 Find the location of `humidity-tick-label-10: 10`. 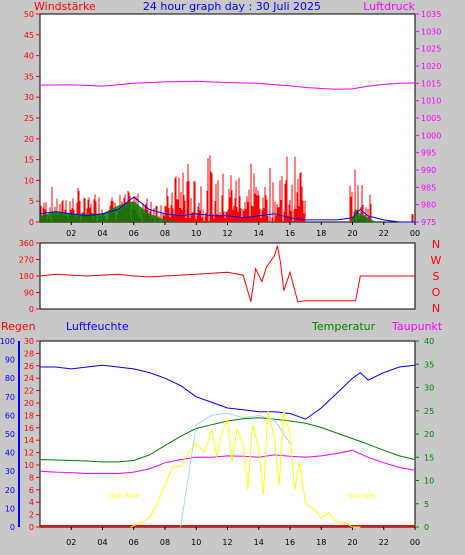

humidity-tick-label-10: 10 is located at coordinates (10, 508).